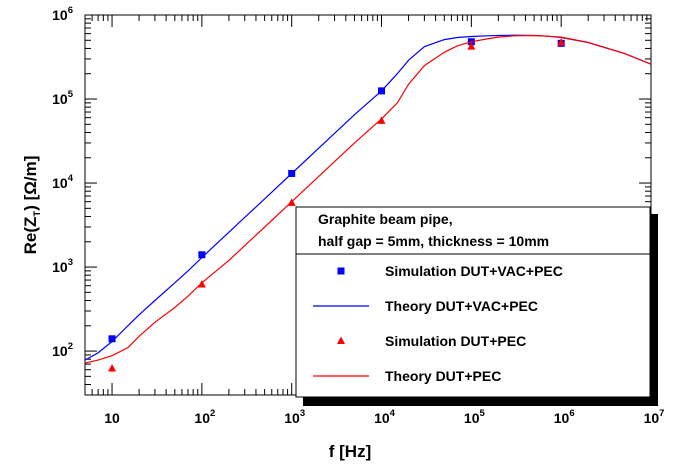 Image resolution: width=674 pixels, height=464 pixels. What do you see at coordinates (385, 417) in the screenshot?
I see `x-tick-label: 10⁴` at bounding box center [385, 417].